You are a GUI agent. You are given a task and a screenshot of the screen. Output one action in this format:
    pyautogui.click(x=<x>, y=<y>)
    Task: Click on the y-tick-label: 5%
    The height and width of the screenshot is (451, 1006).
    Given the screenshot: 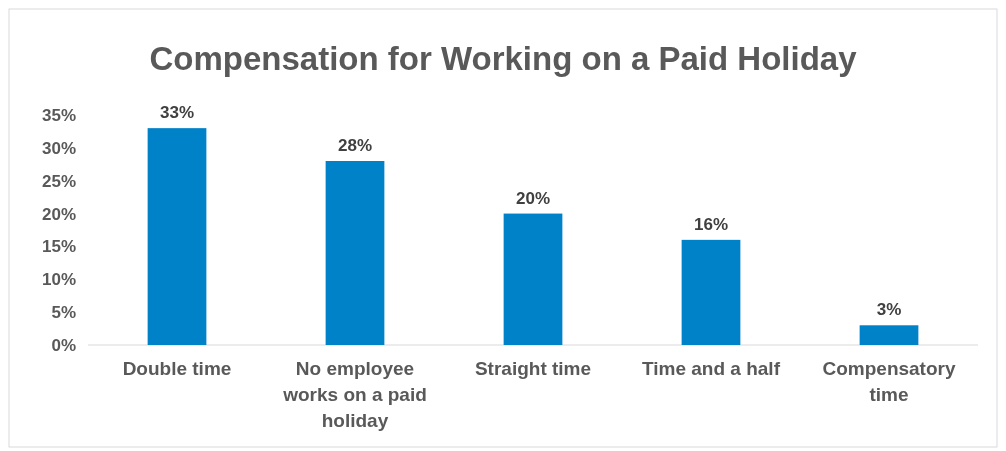 What is the action you would take?
    pyautogui.click(x=63, y=313)
    